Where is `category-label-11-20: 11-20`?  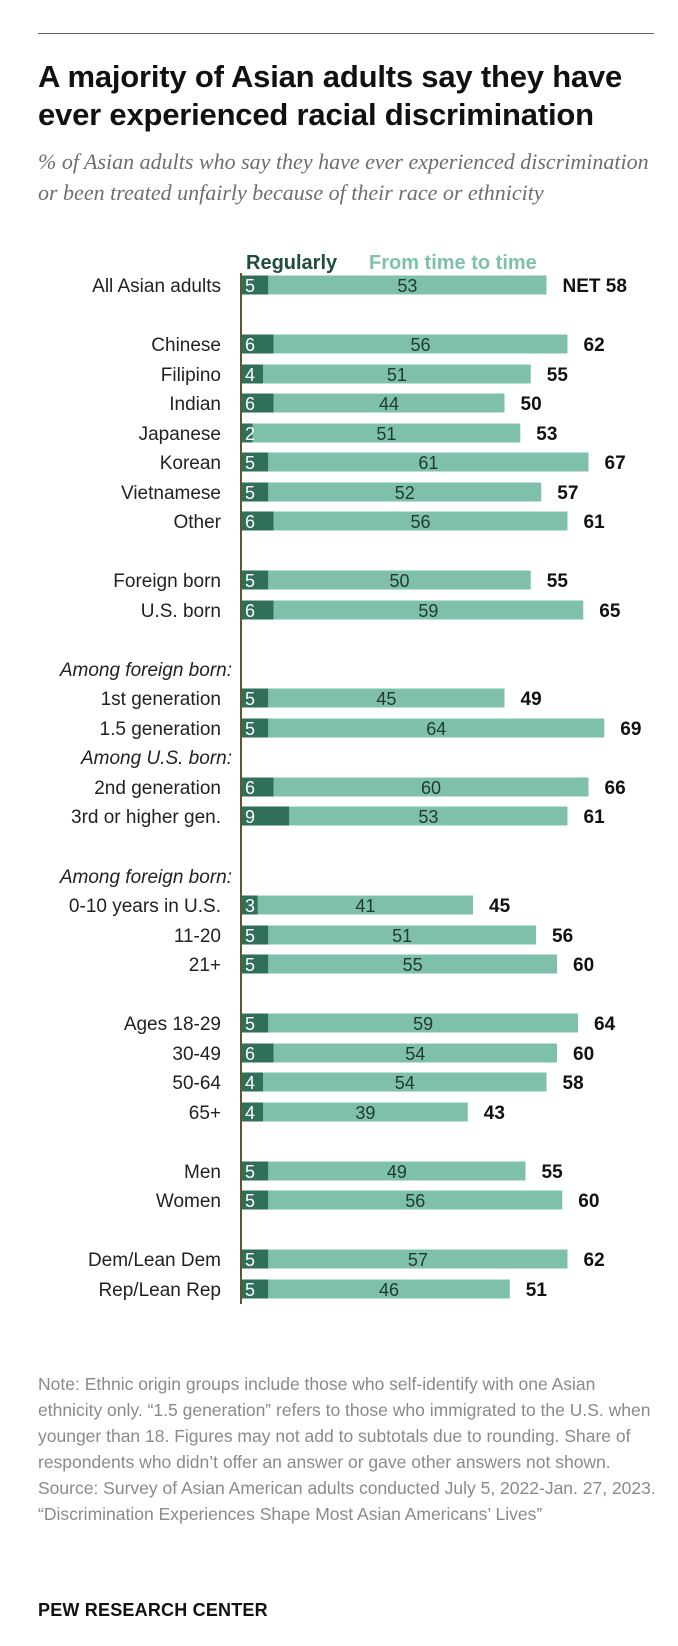
category-label-11-20: 11-20 is located at coordinates (197, 936).